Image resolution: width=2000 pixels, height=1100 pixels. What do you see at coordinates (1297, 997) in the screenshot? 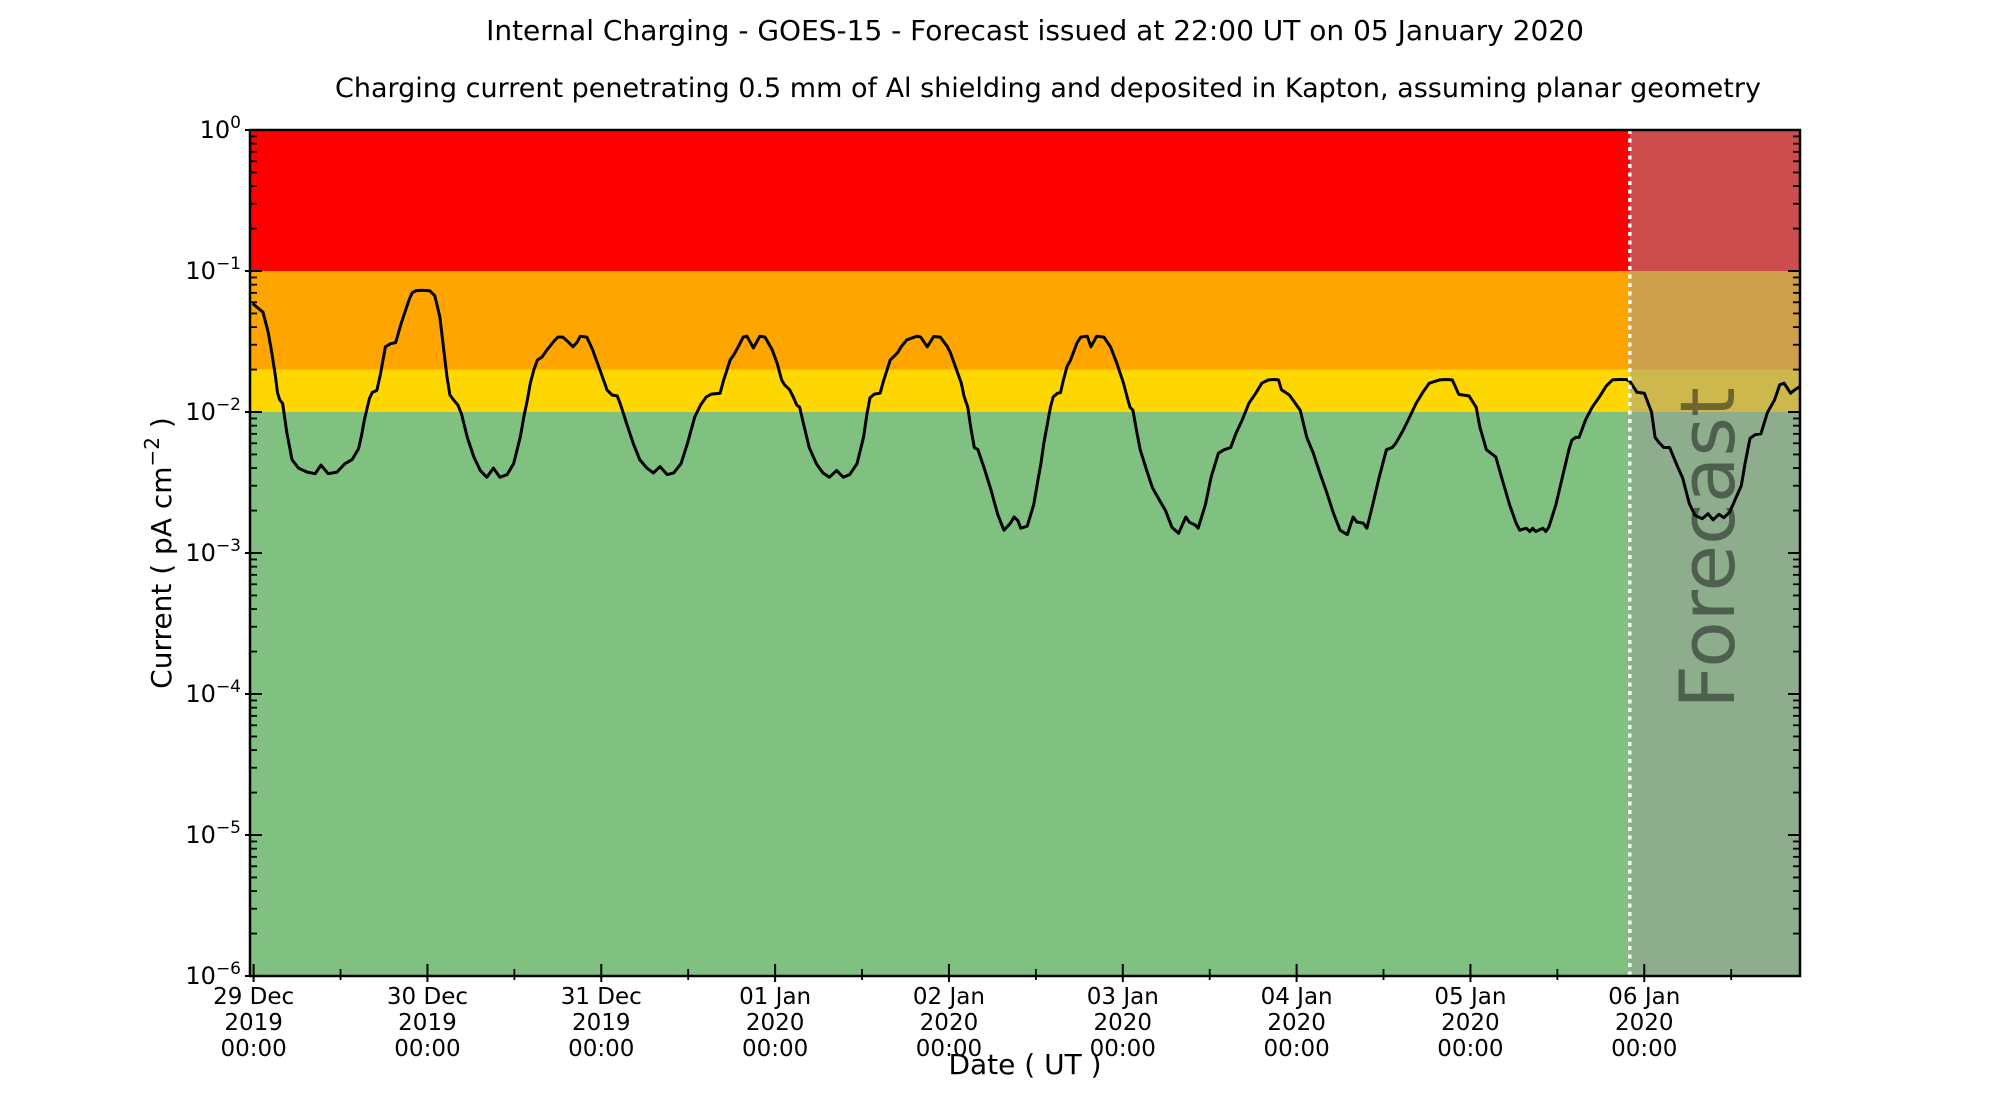
I see `x-tick-label: 04 Jan` at bounding box center [1297, 997].